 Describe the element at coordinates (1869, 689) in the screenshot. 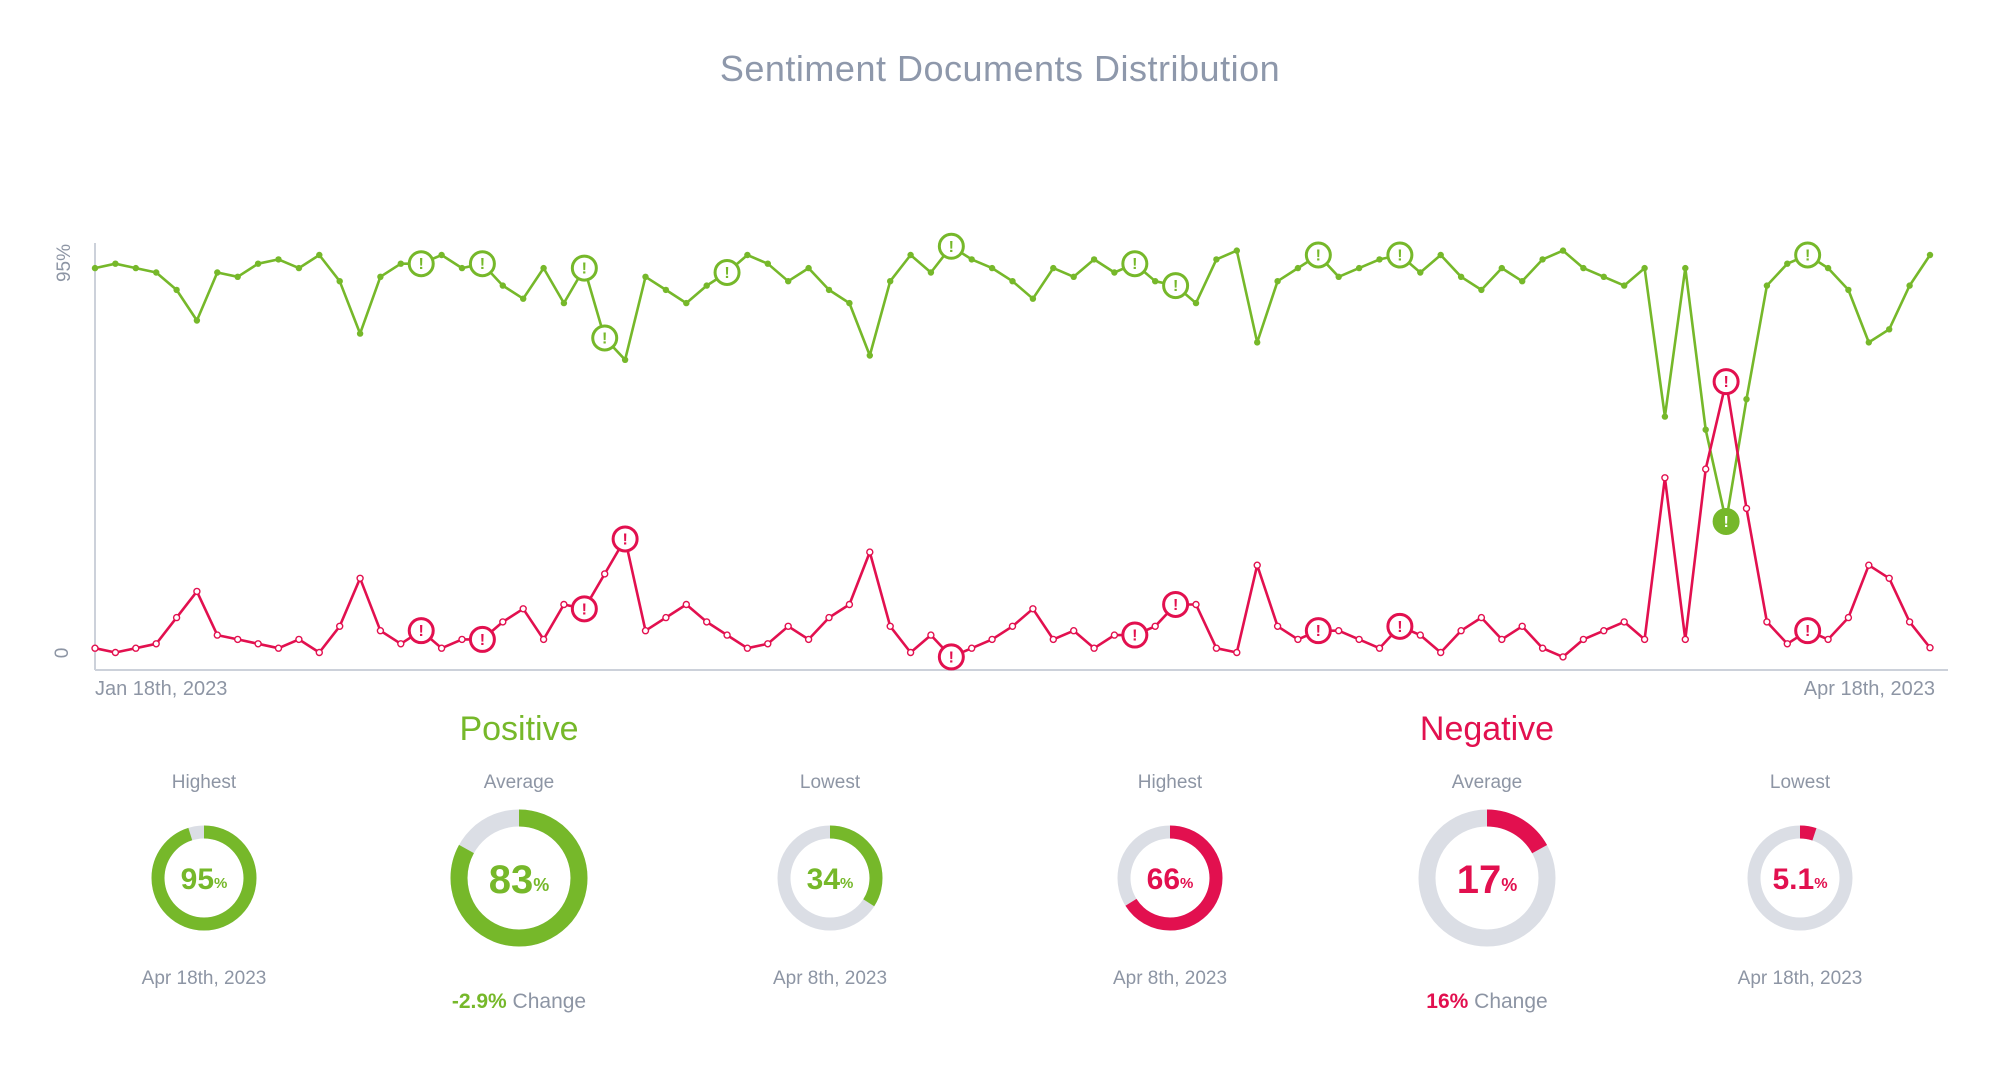

I see `x-axis-end-label: Apr 18th, 2023` at that location.